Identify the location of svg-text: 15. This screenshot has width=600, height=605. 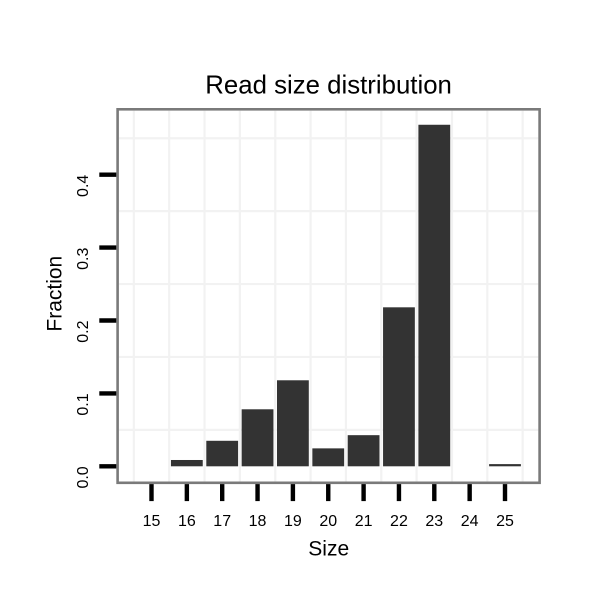
(152, 521).